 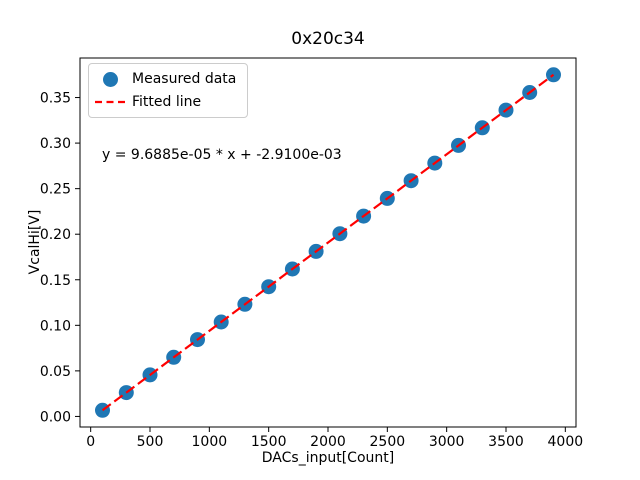 What do you see at coordinates (210, 442) in the screenshot?
I see `x-tick-label: 1000` at bounding box center [210, 442].